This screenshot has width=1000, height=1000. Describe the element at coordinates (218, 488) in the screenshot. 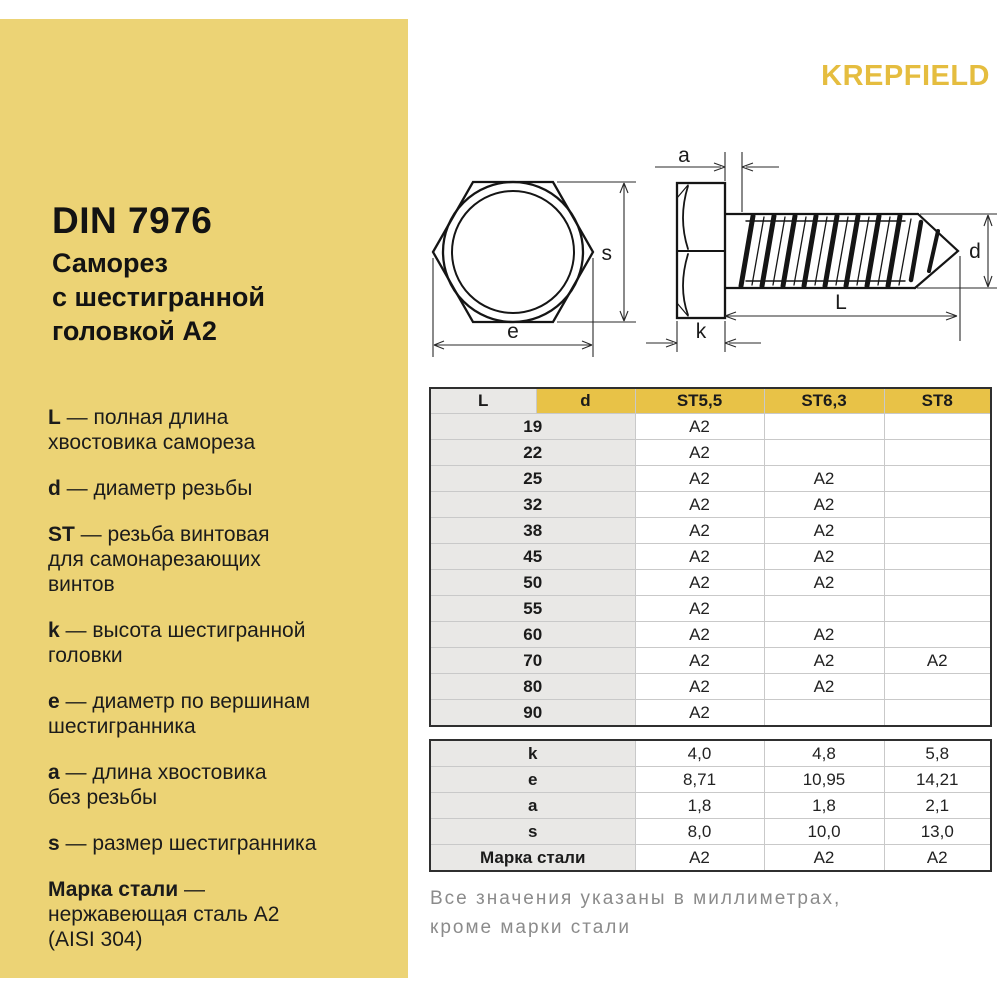

I see `legend-item: d — диаметр резьбы` at that location.